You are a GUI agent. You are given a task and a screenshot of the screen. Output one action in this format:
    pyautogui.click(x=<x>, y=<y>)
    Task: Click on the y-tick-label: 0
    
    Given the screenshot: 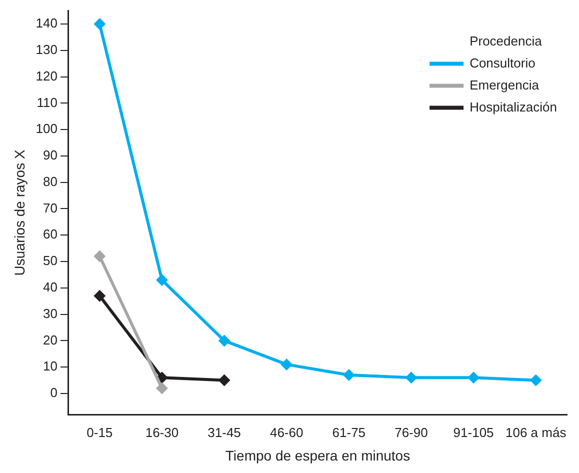 What is the action you would take?
    pyautogui.click(x=54, y=392)
    